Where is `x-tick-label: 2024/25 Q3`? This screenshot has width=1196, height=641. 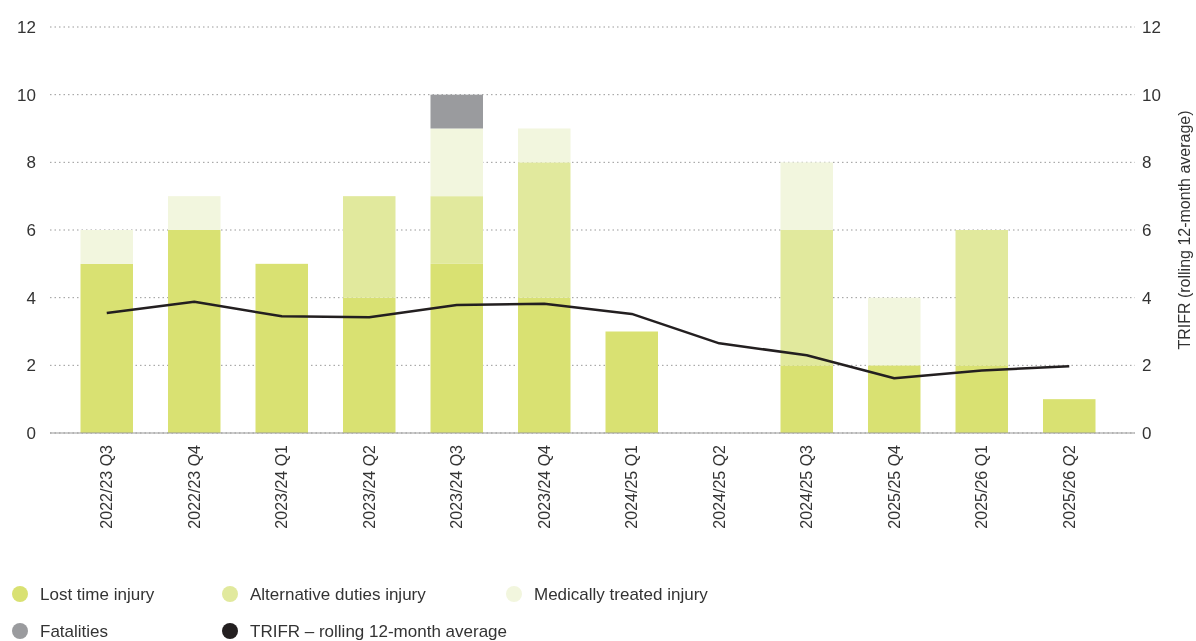 x-tick-label: 2024/25 Q3 is located at coordinates (807, 486).